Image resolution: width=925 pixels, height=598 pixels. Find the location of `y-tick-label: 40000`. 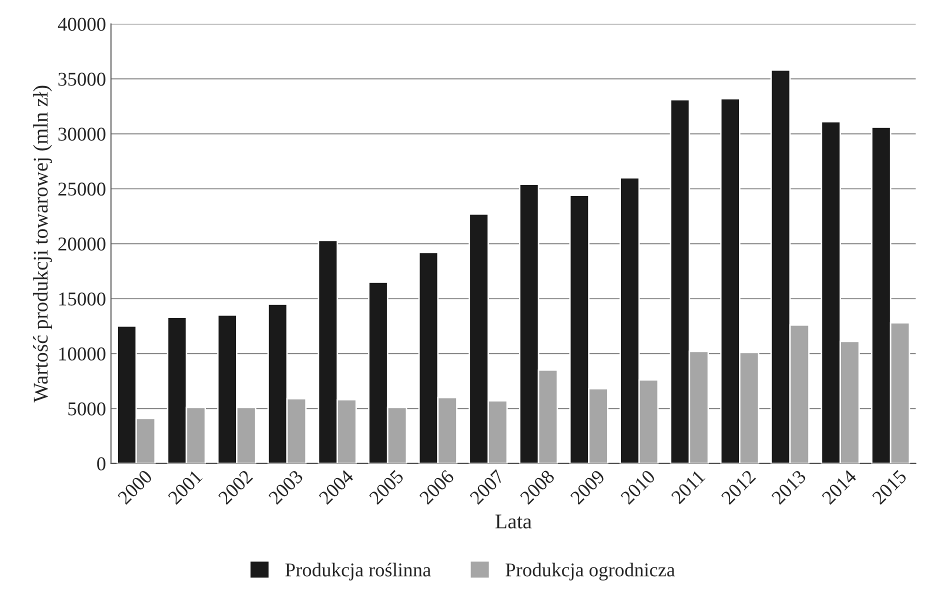

y-tick-label: 40000 is located at coordinates (82, 24).